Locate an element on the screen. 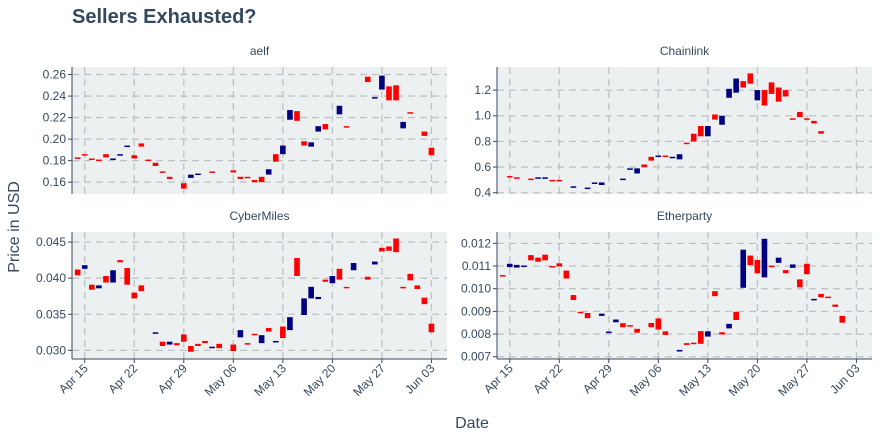 This screenshot has height=440, width=880. y-tick-label: 0.007 is located at coordinates (476, 357).